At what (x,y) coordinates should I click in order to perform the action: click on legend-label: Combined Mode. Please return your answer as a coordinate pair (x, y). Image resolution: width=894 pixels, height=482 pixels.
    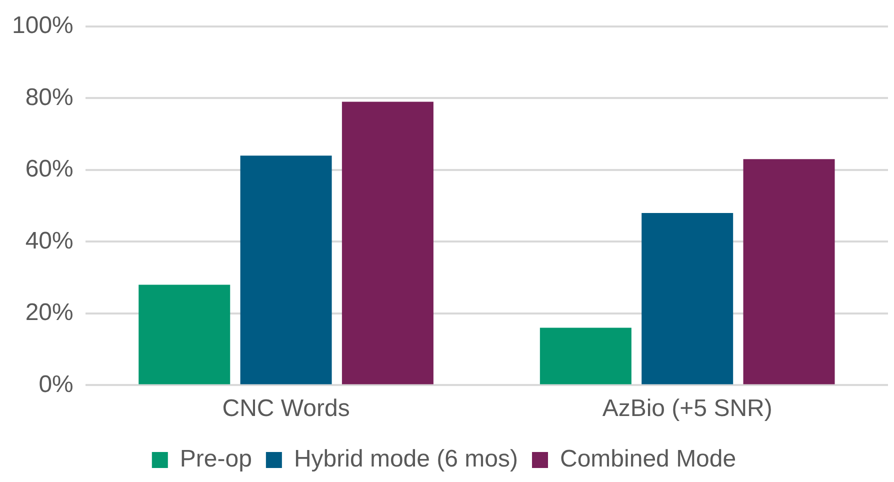
    Looking at the image, I should click on (648, 459).